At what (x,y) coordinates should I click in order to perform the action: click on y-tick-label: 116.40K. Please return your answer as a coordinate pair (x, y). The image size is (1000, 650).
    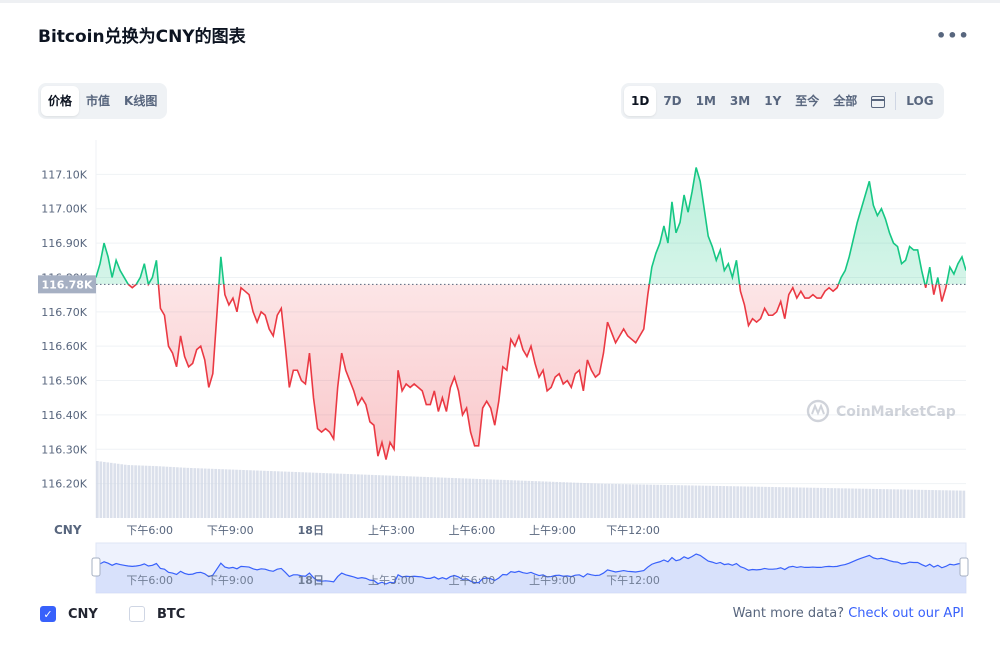
    Looking at the image, I should click on (64, 415).